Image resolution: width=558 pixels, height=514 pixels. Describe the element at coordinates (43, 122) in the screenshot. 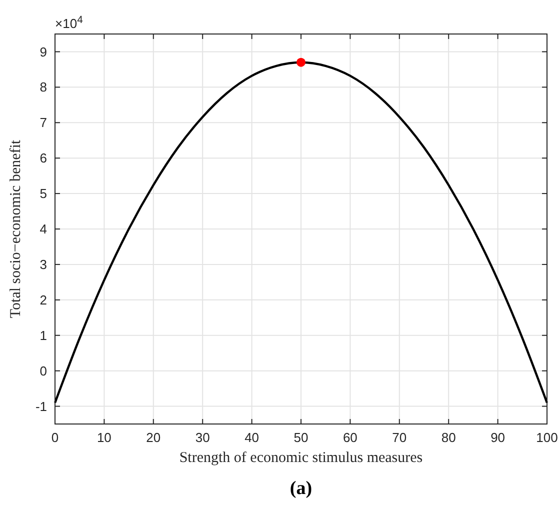

I see `y-tick-label: 7` at that location.